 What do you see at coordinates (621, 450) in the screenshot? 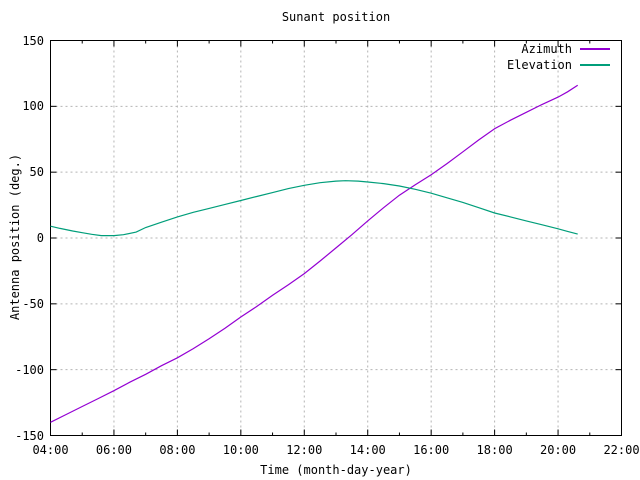
I see `x-tick-label: 22:00` at bounding box center [621, 450].